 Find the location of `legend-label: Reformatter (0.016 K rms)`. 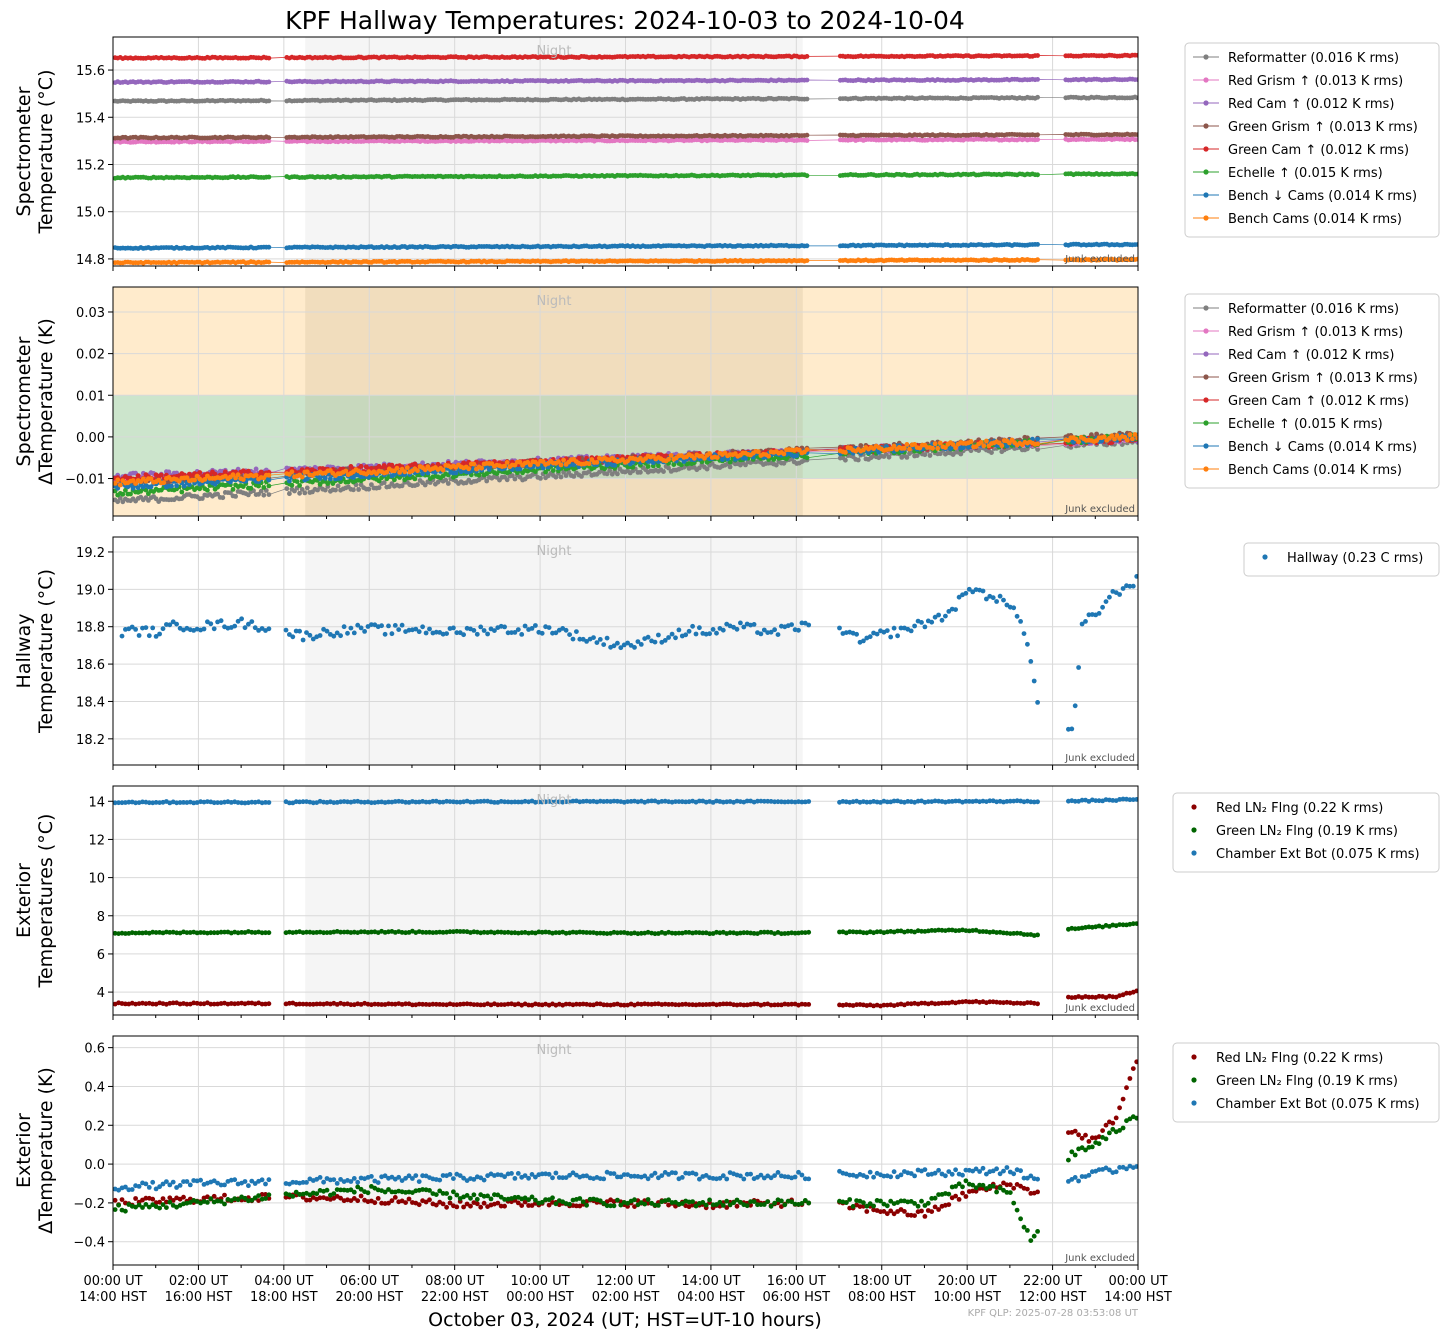

legend-label: Reformatter (0.016 K rms) is located at coordinates (1313, 58).